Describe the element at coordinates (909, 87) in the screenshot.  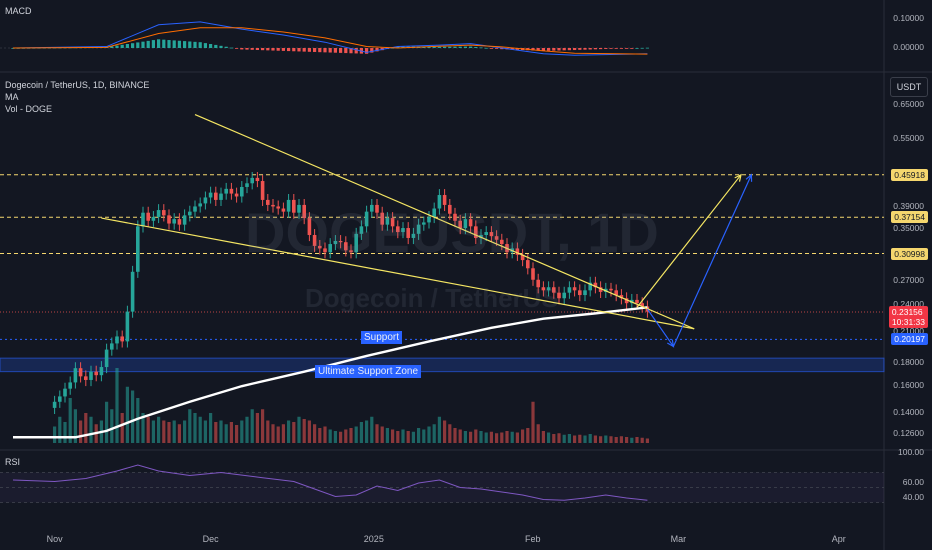
I see `currency-unit-button: USDT` at that location.